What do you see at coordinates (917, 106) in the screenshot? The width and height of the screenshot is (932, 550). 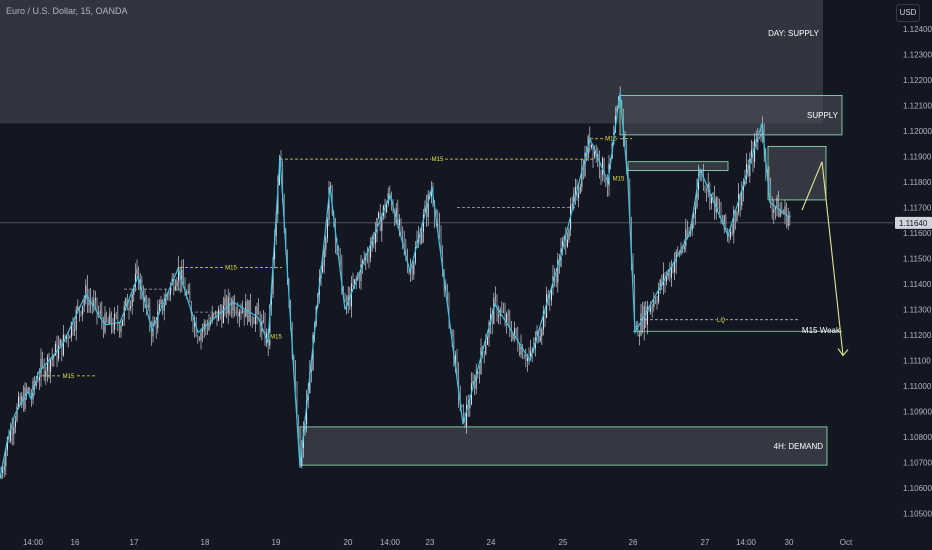 I see `price-tick-label: 1.12100` at bounding box center [917, 106].